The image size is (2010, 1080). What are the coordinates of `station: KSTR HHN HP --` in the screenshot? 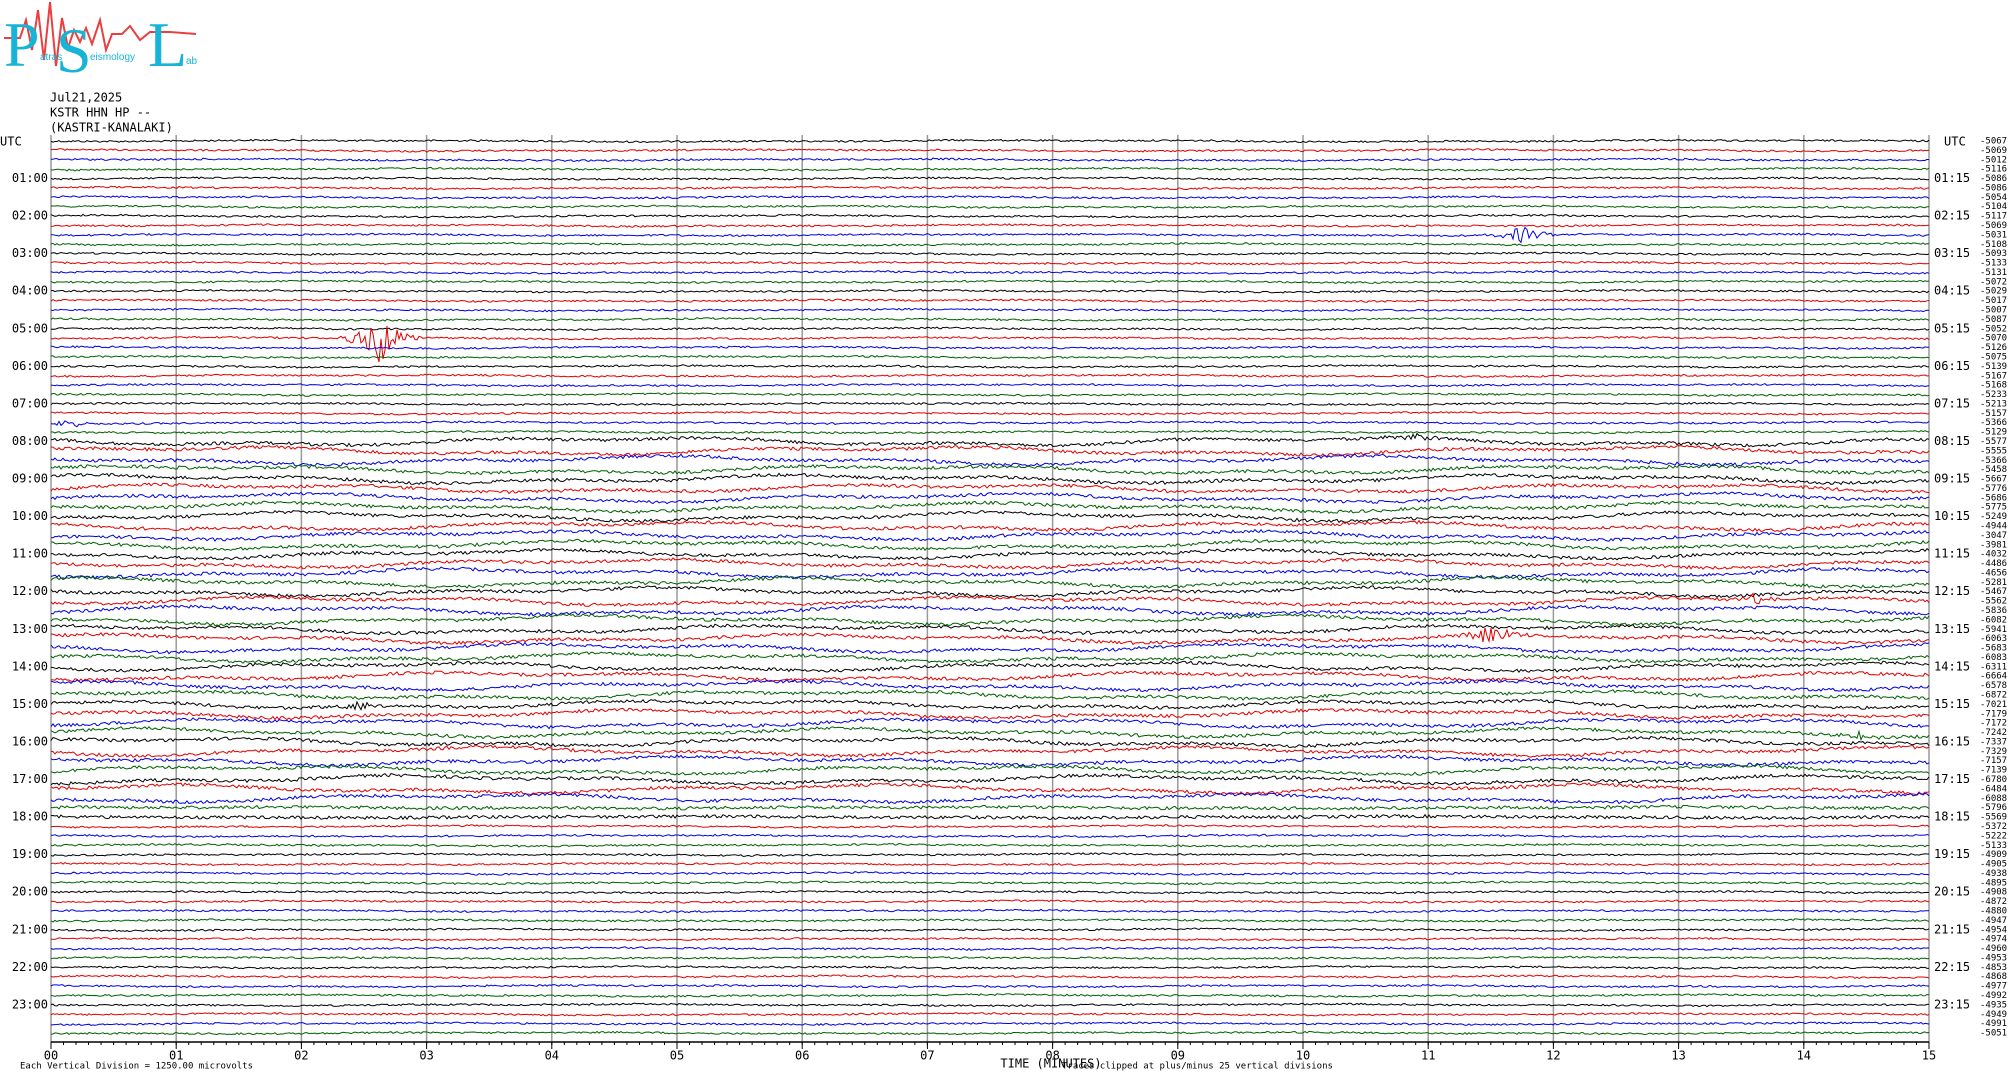 It's located at (100, 113).